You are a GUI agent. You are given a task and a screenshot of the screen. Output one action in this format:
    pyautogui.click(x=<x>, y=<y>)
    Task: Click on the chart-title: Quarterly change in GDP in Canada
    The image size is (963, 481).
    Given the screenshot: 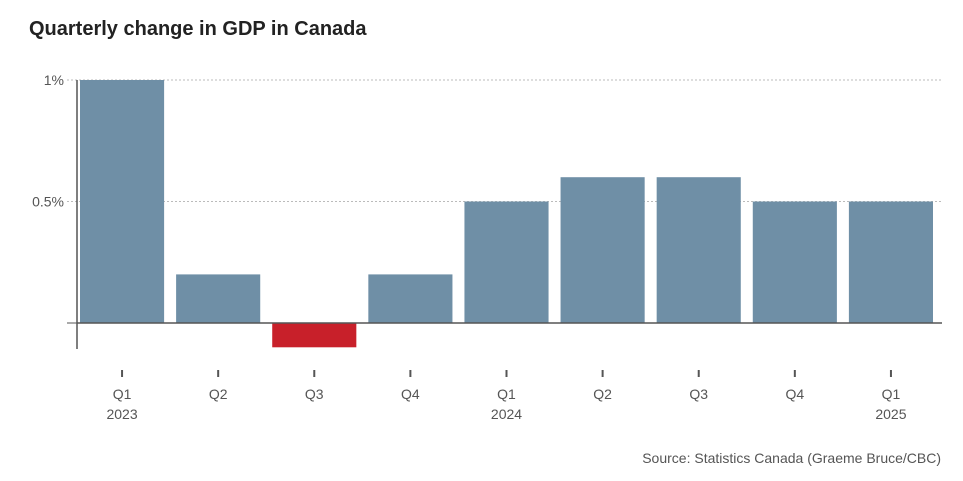 What is the action you would take?
    pyautogui.click(x=198, y=29)
    